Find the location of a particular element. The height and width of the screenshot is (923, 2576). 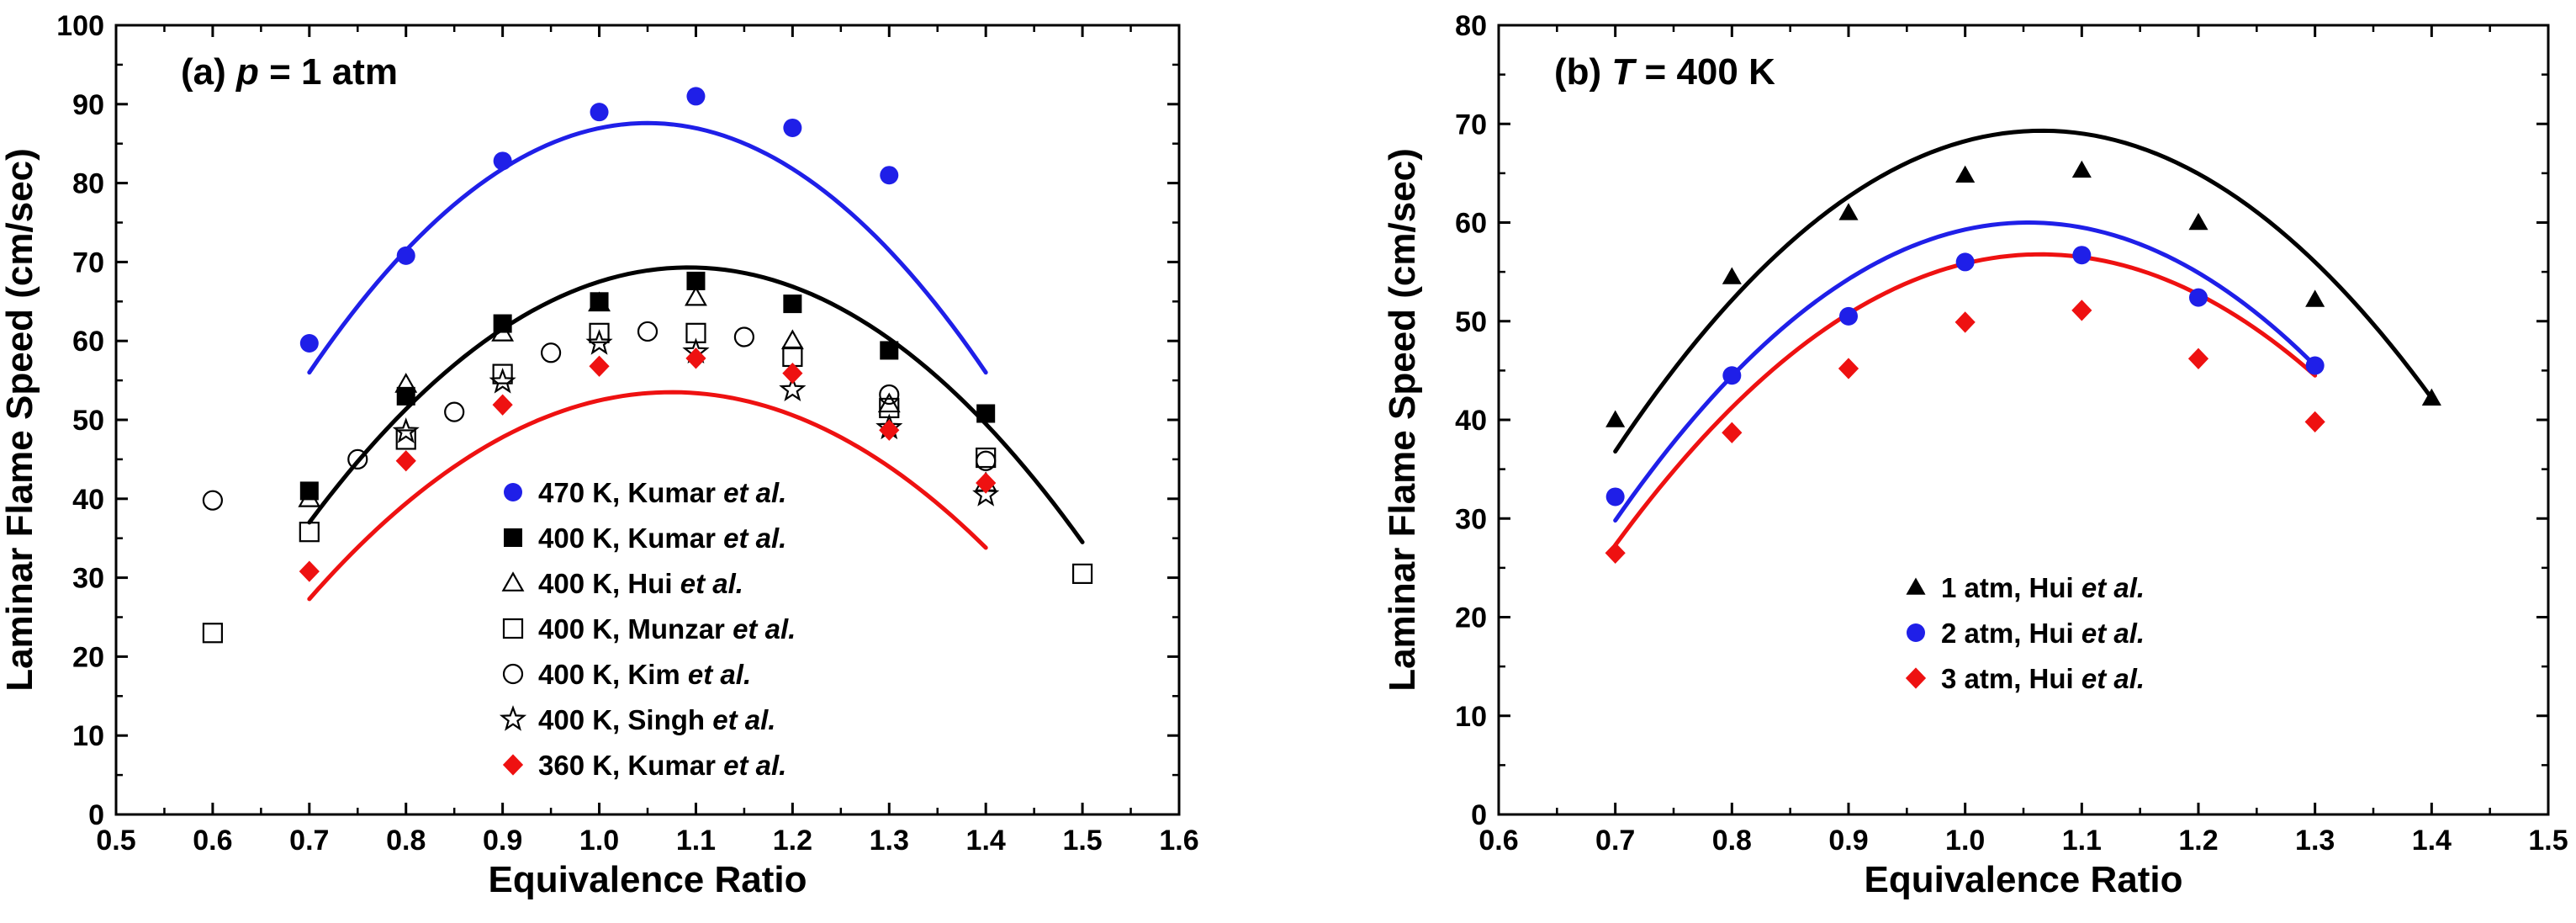

legend-label: 400 K, Hui et al. is located at coordinates (640, 583).